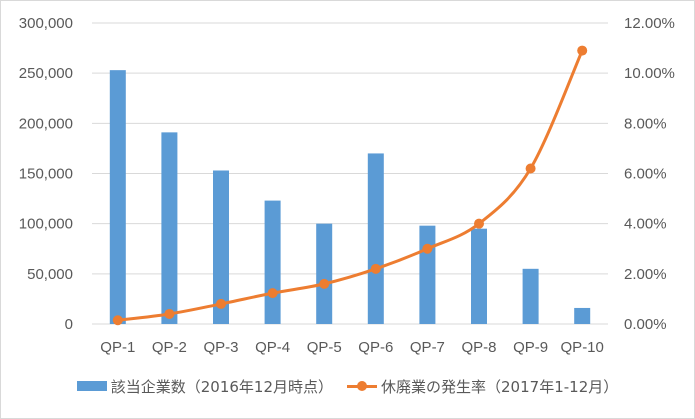  I want to click on right-tick-label: 4.00%, so click(645, 224).